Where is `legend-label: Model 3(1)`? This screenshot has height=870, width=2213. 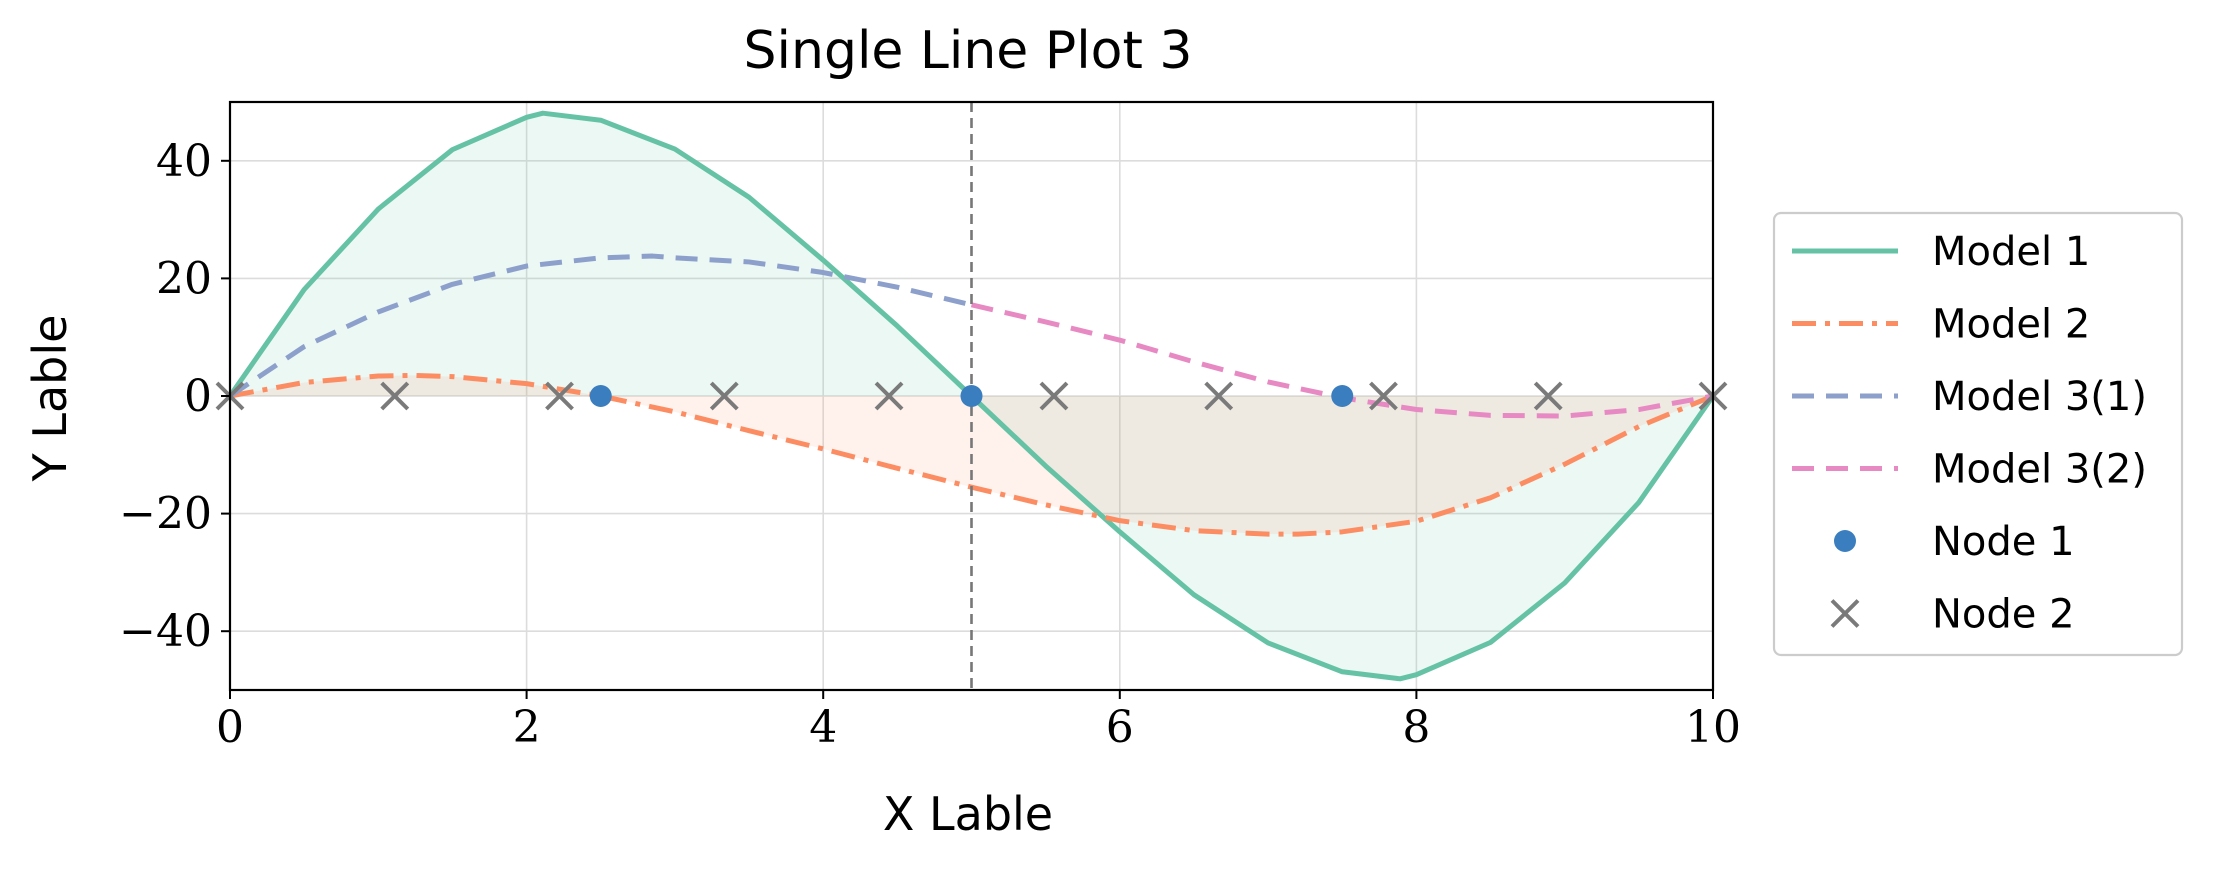
legend-label: Model 3(1) is located at coordinates (2039, 397).